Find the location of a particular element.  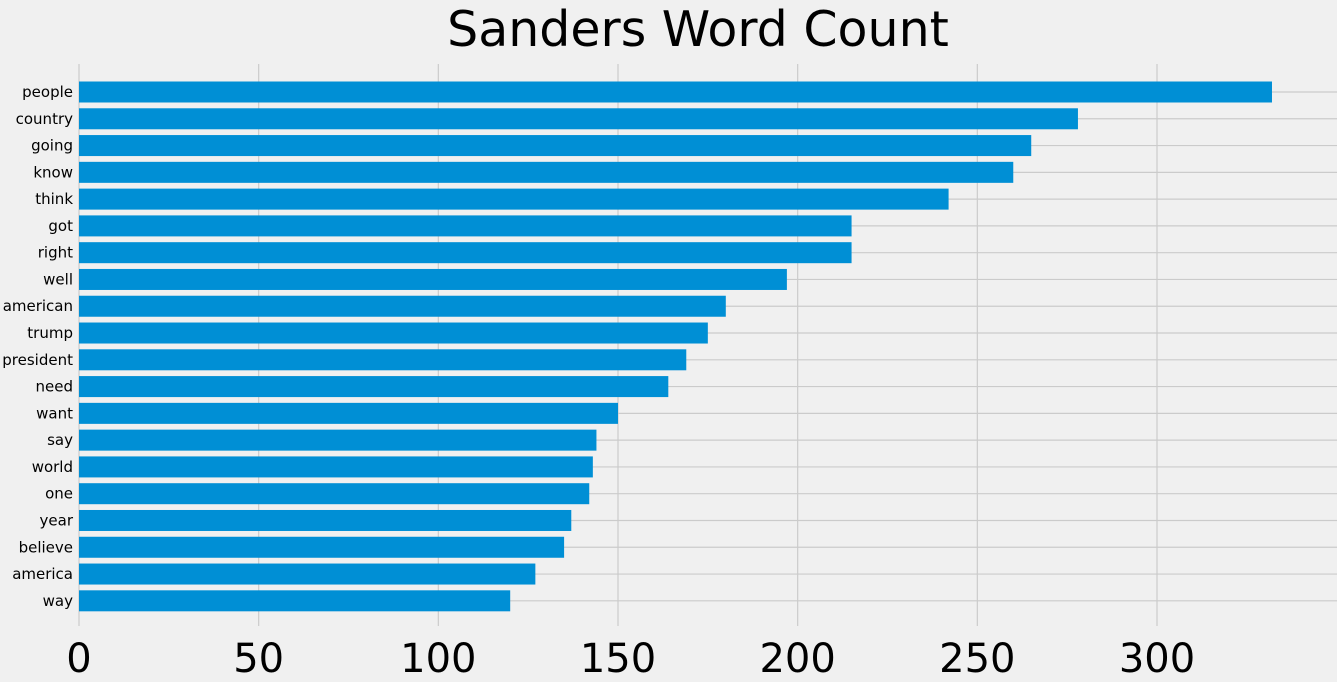

x-tick-label: 250 is located at coordinates (977, 659).